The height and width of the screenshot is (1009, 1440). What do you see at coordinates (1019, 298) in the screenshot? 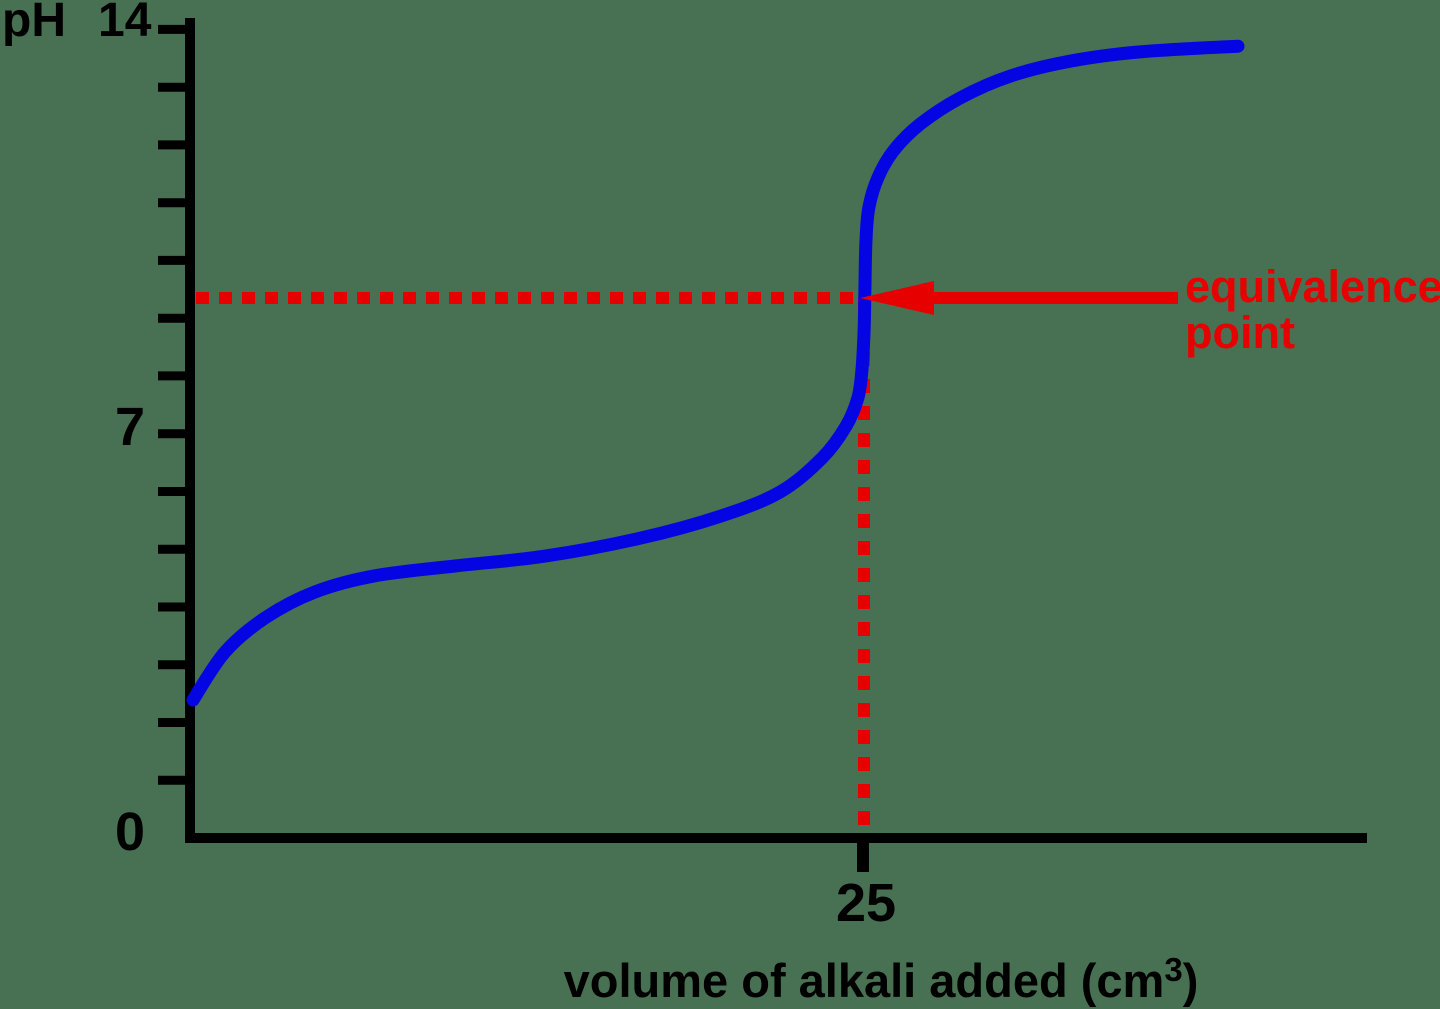
I see `equivalence-arrow` at bounding box center [1019, 298].